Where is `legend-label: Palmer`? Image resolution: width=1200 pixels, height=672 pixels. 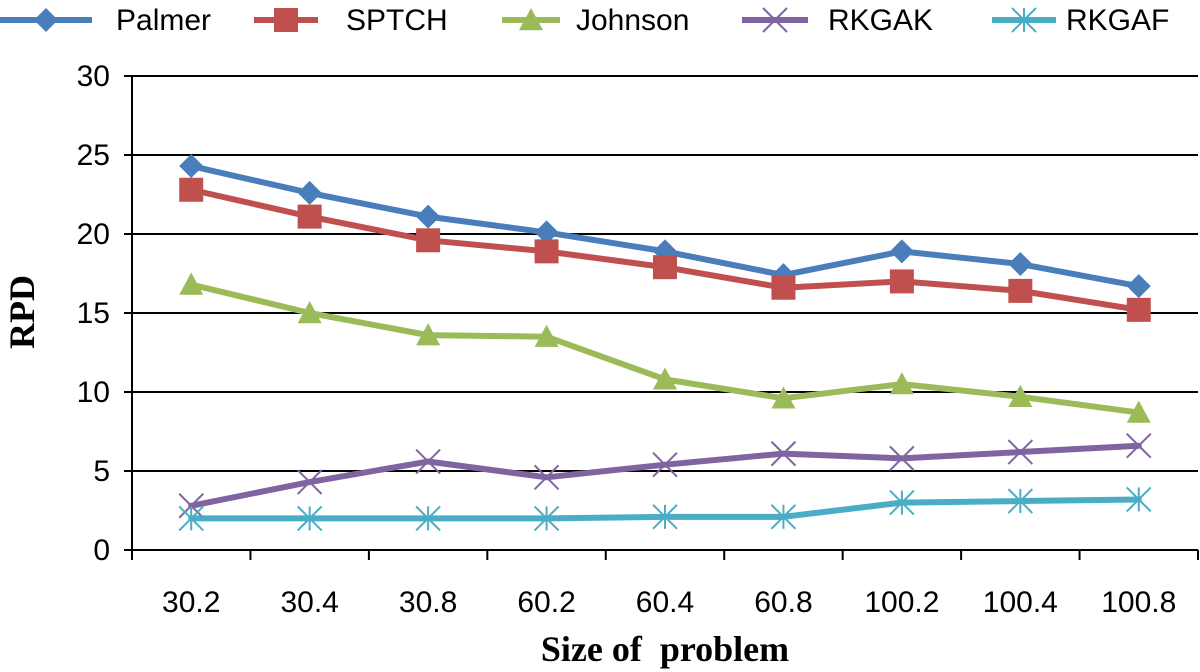
legend-label: Palmer is located at coordinates (163, 20).